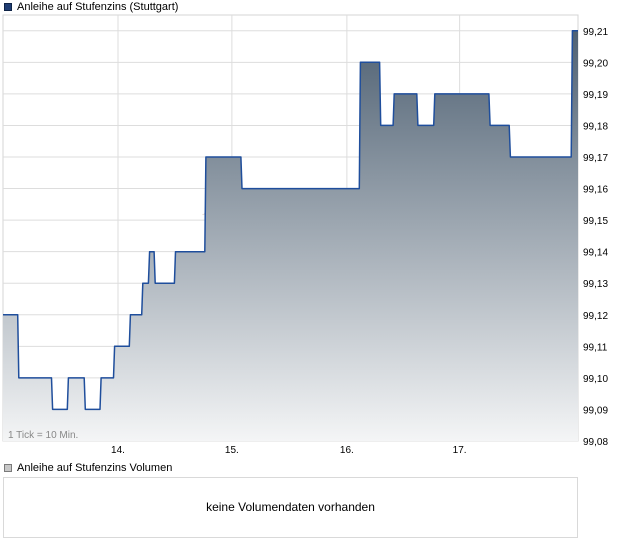 This screenshot has width=620, height=546. I want to click on y-tick-label: 99,13, so click(595, 284).